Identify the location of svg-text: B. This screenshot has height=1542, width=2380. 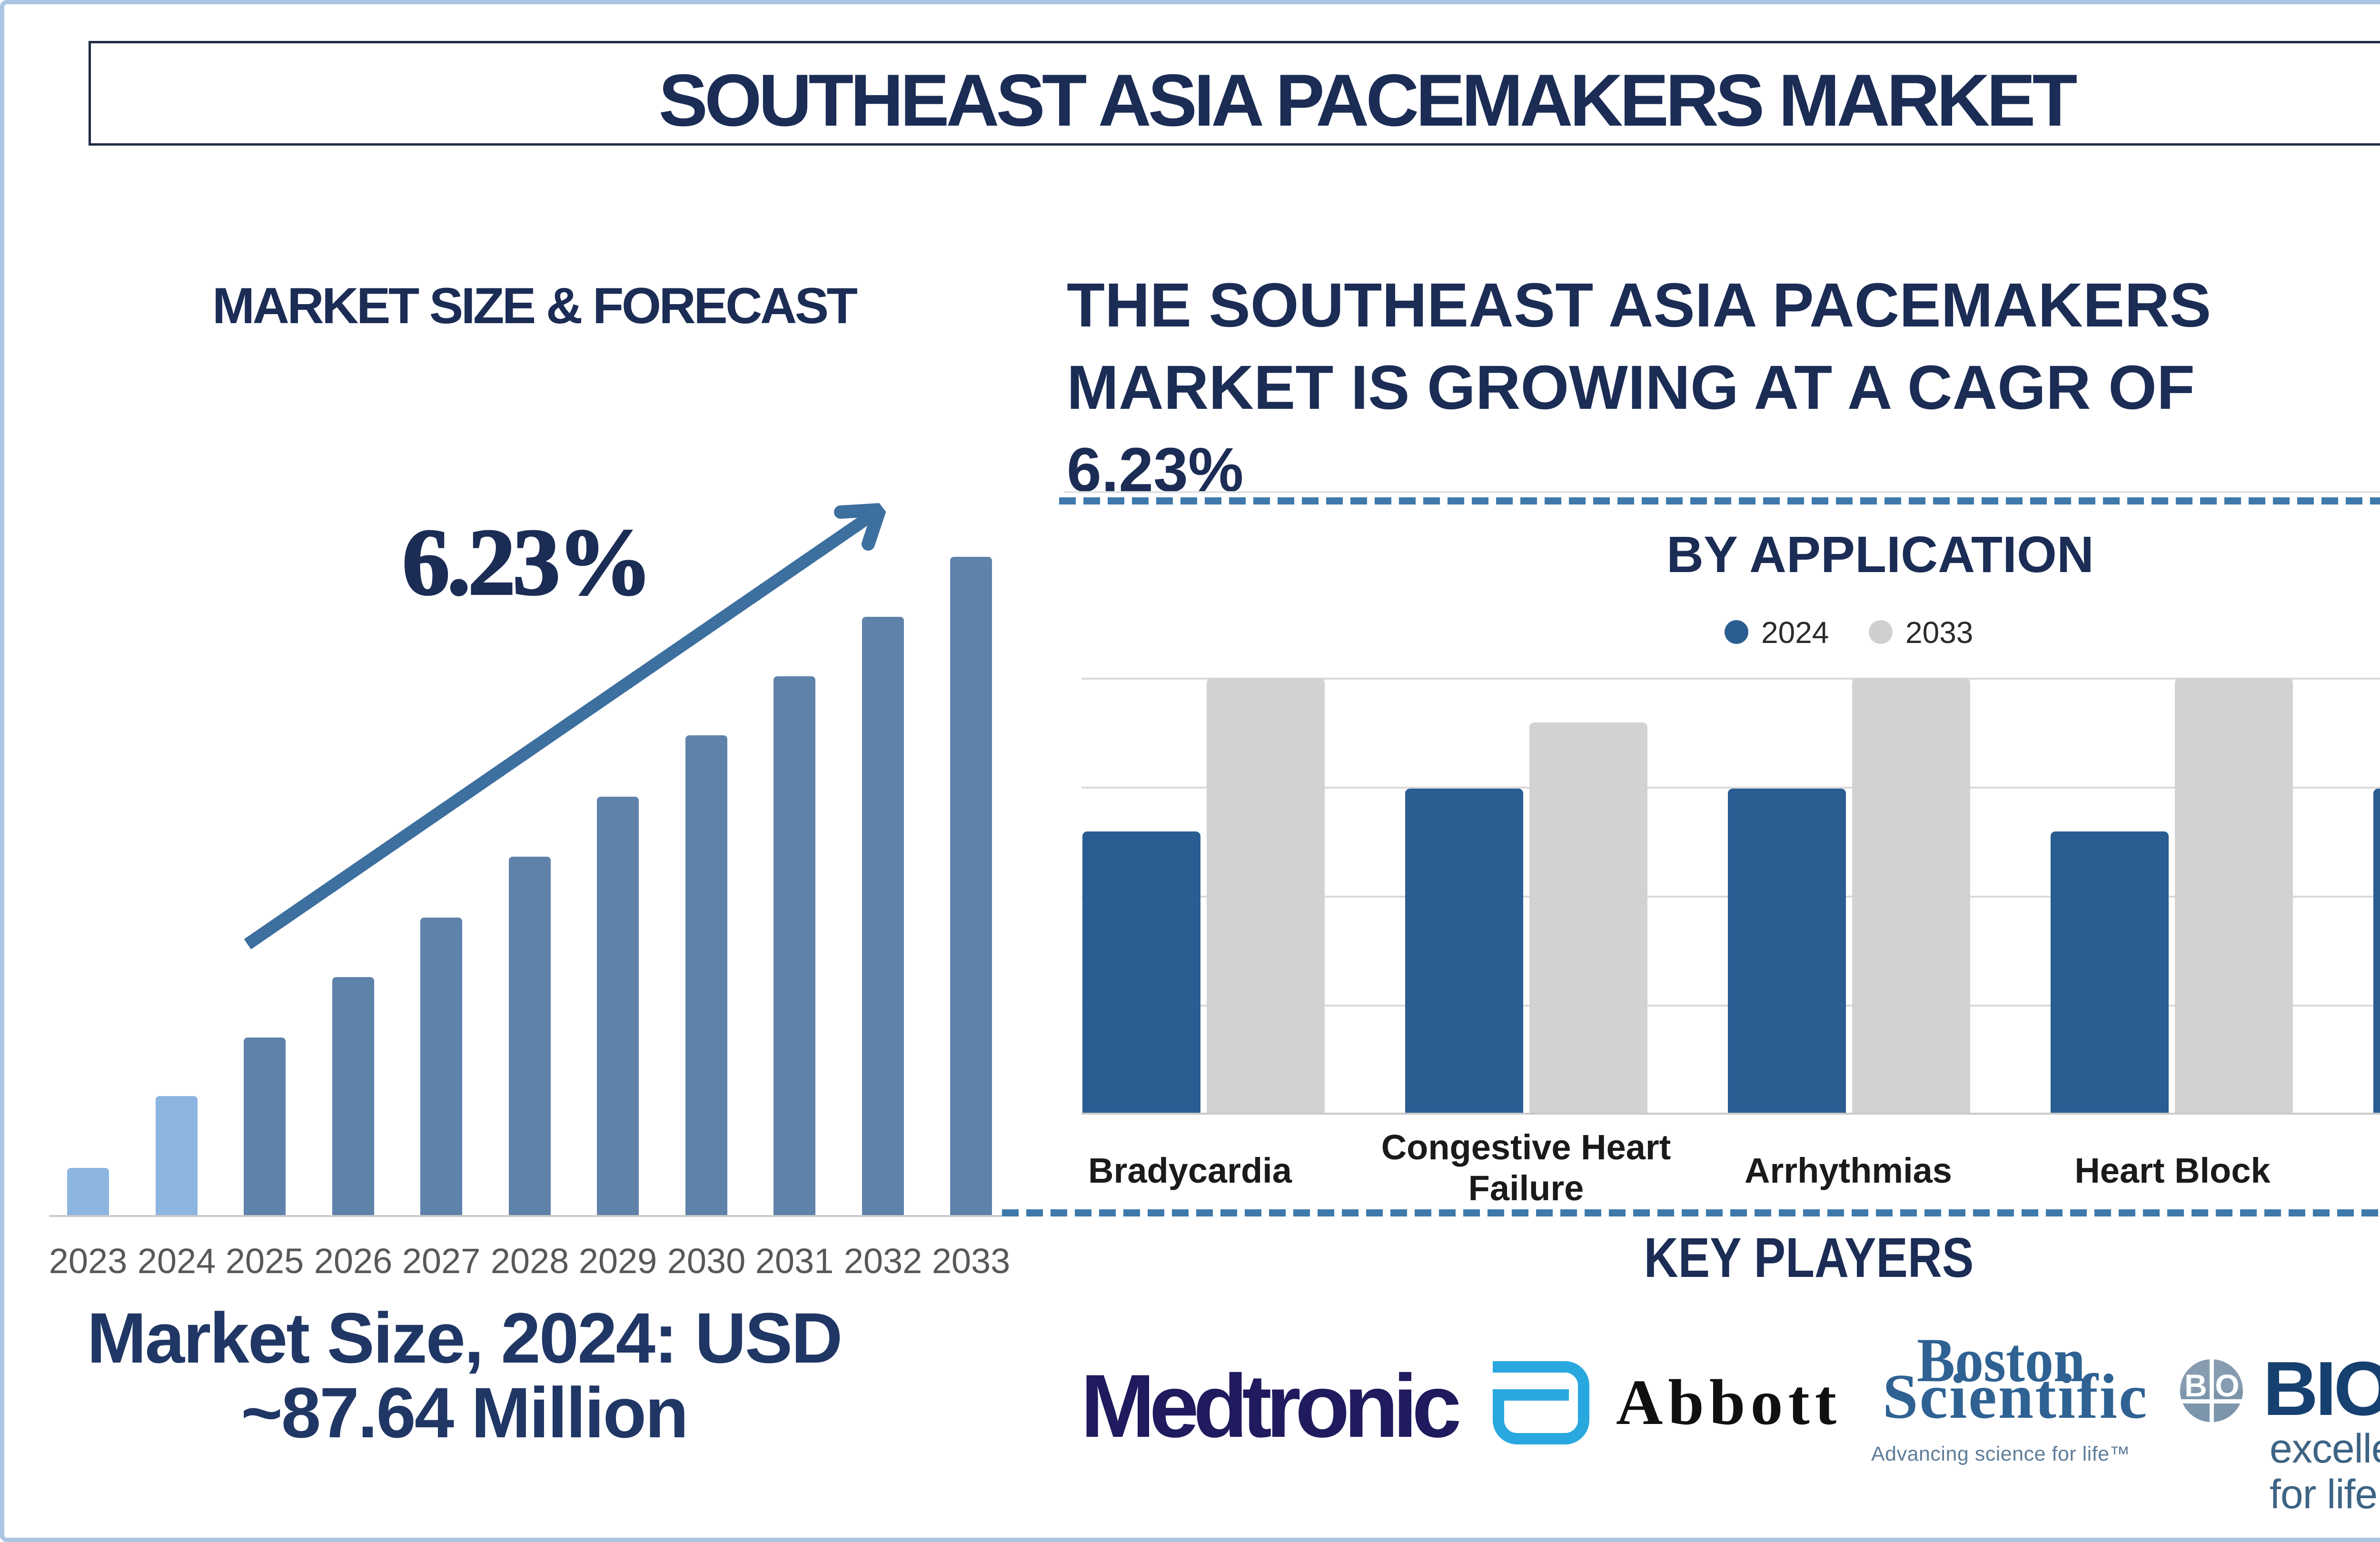
(2195, 1385).